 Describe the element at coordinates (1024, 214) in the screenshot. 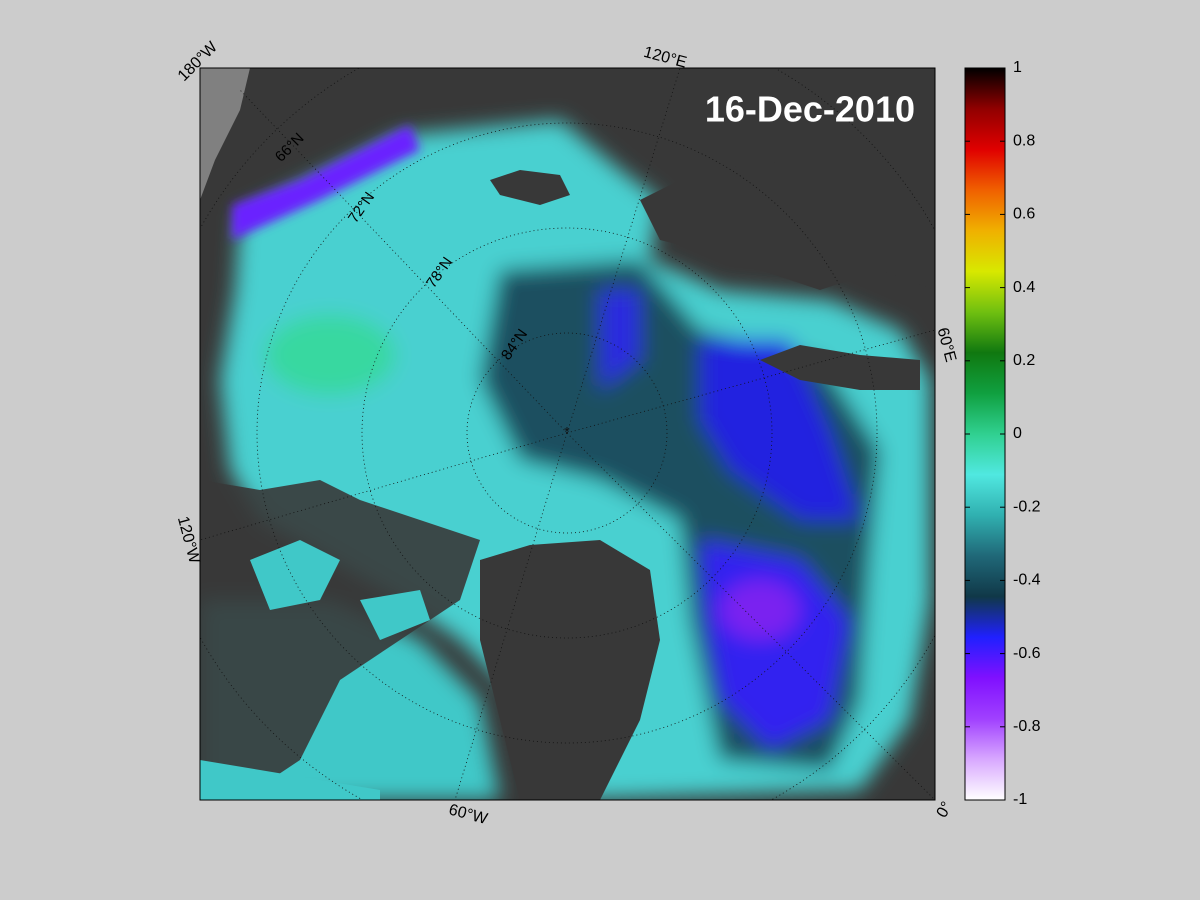

I see `colorbar-tick-label: 0.6` at that location.